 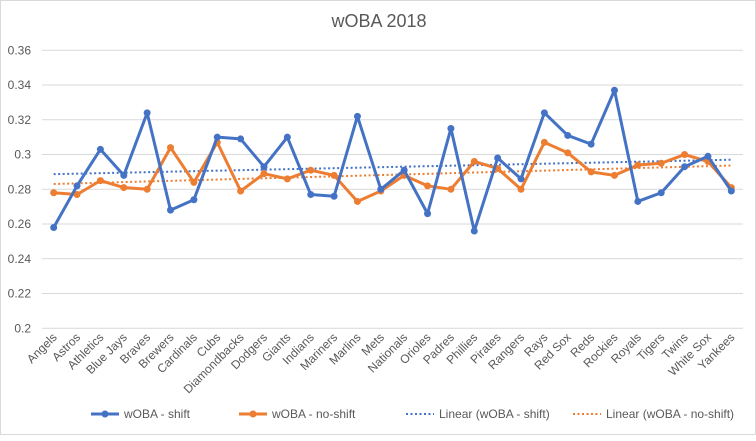 I want to click on series-line-no-shift, so click(x=393, y=171).